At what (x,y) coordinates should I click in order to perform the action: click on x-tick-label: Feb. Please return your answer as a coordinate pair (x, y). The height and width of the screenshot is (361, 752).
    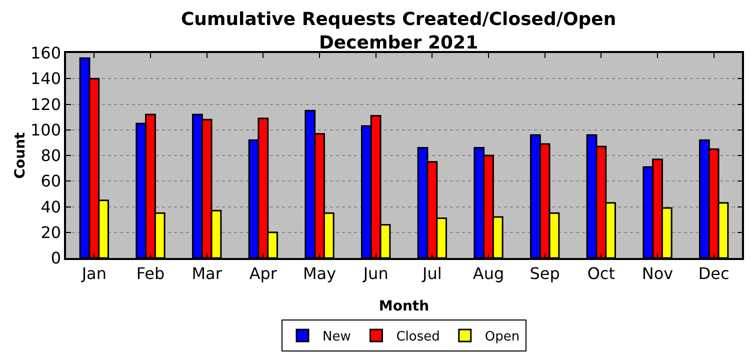
    Looking at the image, I should click on (150, 273).